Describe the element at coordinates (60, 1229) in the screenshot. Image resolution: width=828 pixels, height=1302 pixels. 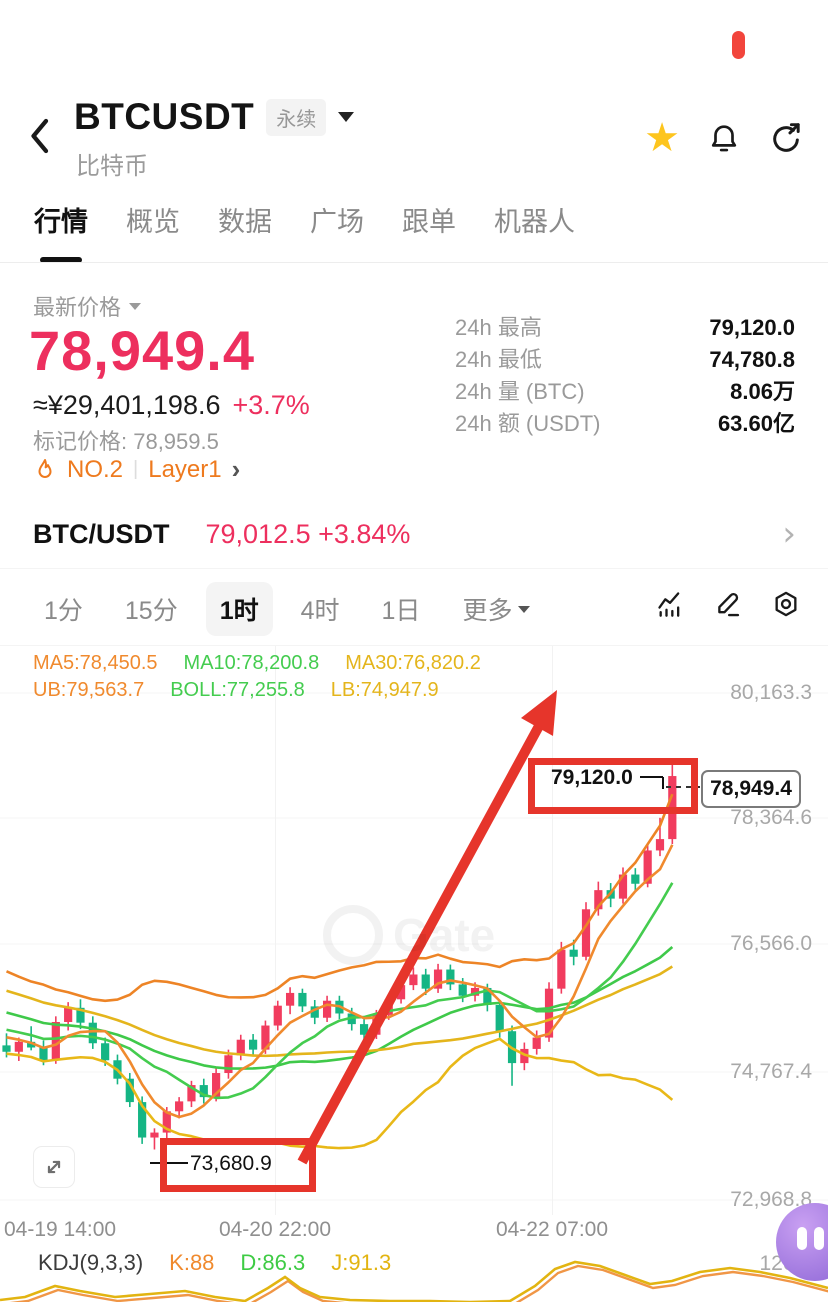
I see `x-axis-label: 04-19 14:00` at that location.